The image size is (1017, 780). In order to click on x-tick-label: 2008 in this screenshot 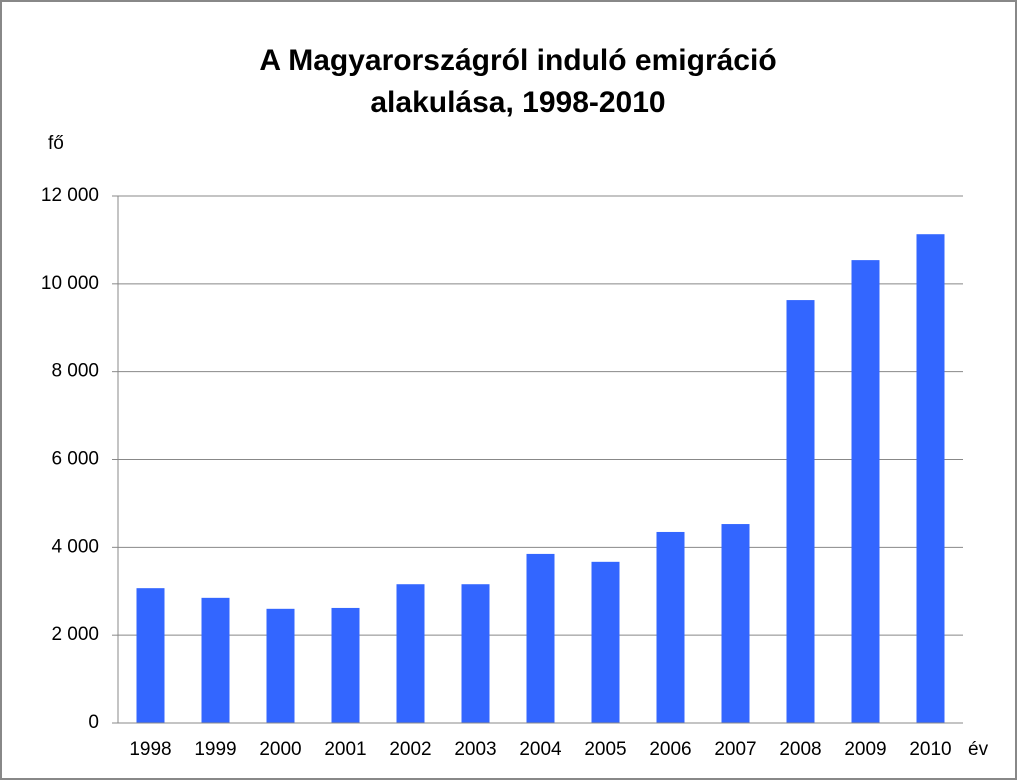, I will do `click(800, 749)`.